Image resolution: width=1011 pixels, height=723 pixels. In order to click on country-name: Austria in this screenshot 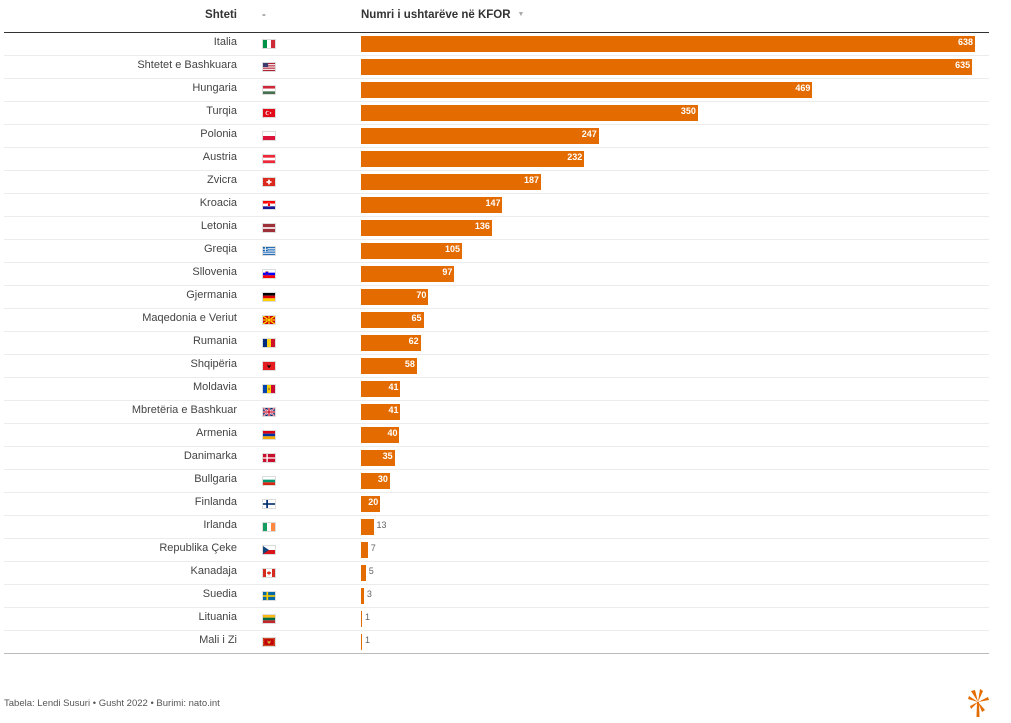, I will do `click(219, 157)`.